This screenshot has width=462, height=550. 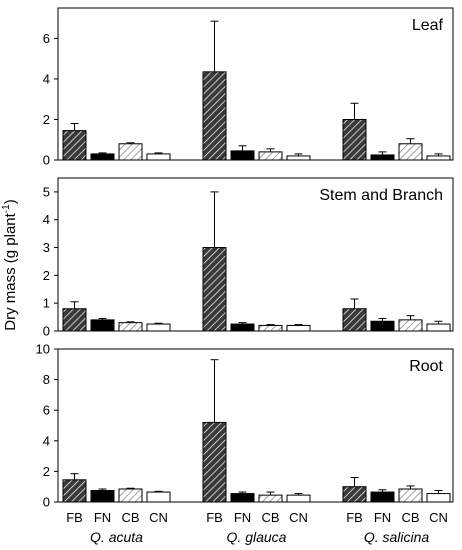 I want to click on y-axis-label-superscript: -1, so click(x=6, y=208).